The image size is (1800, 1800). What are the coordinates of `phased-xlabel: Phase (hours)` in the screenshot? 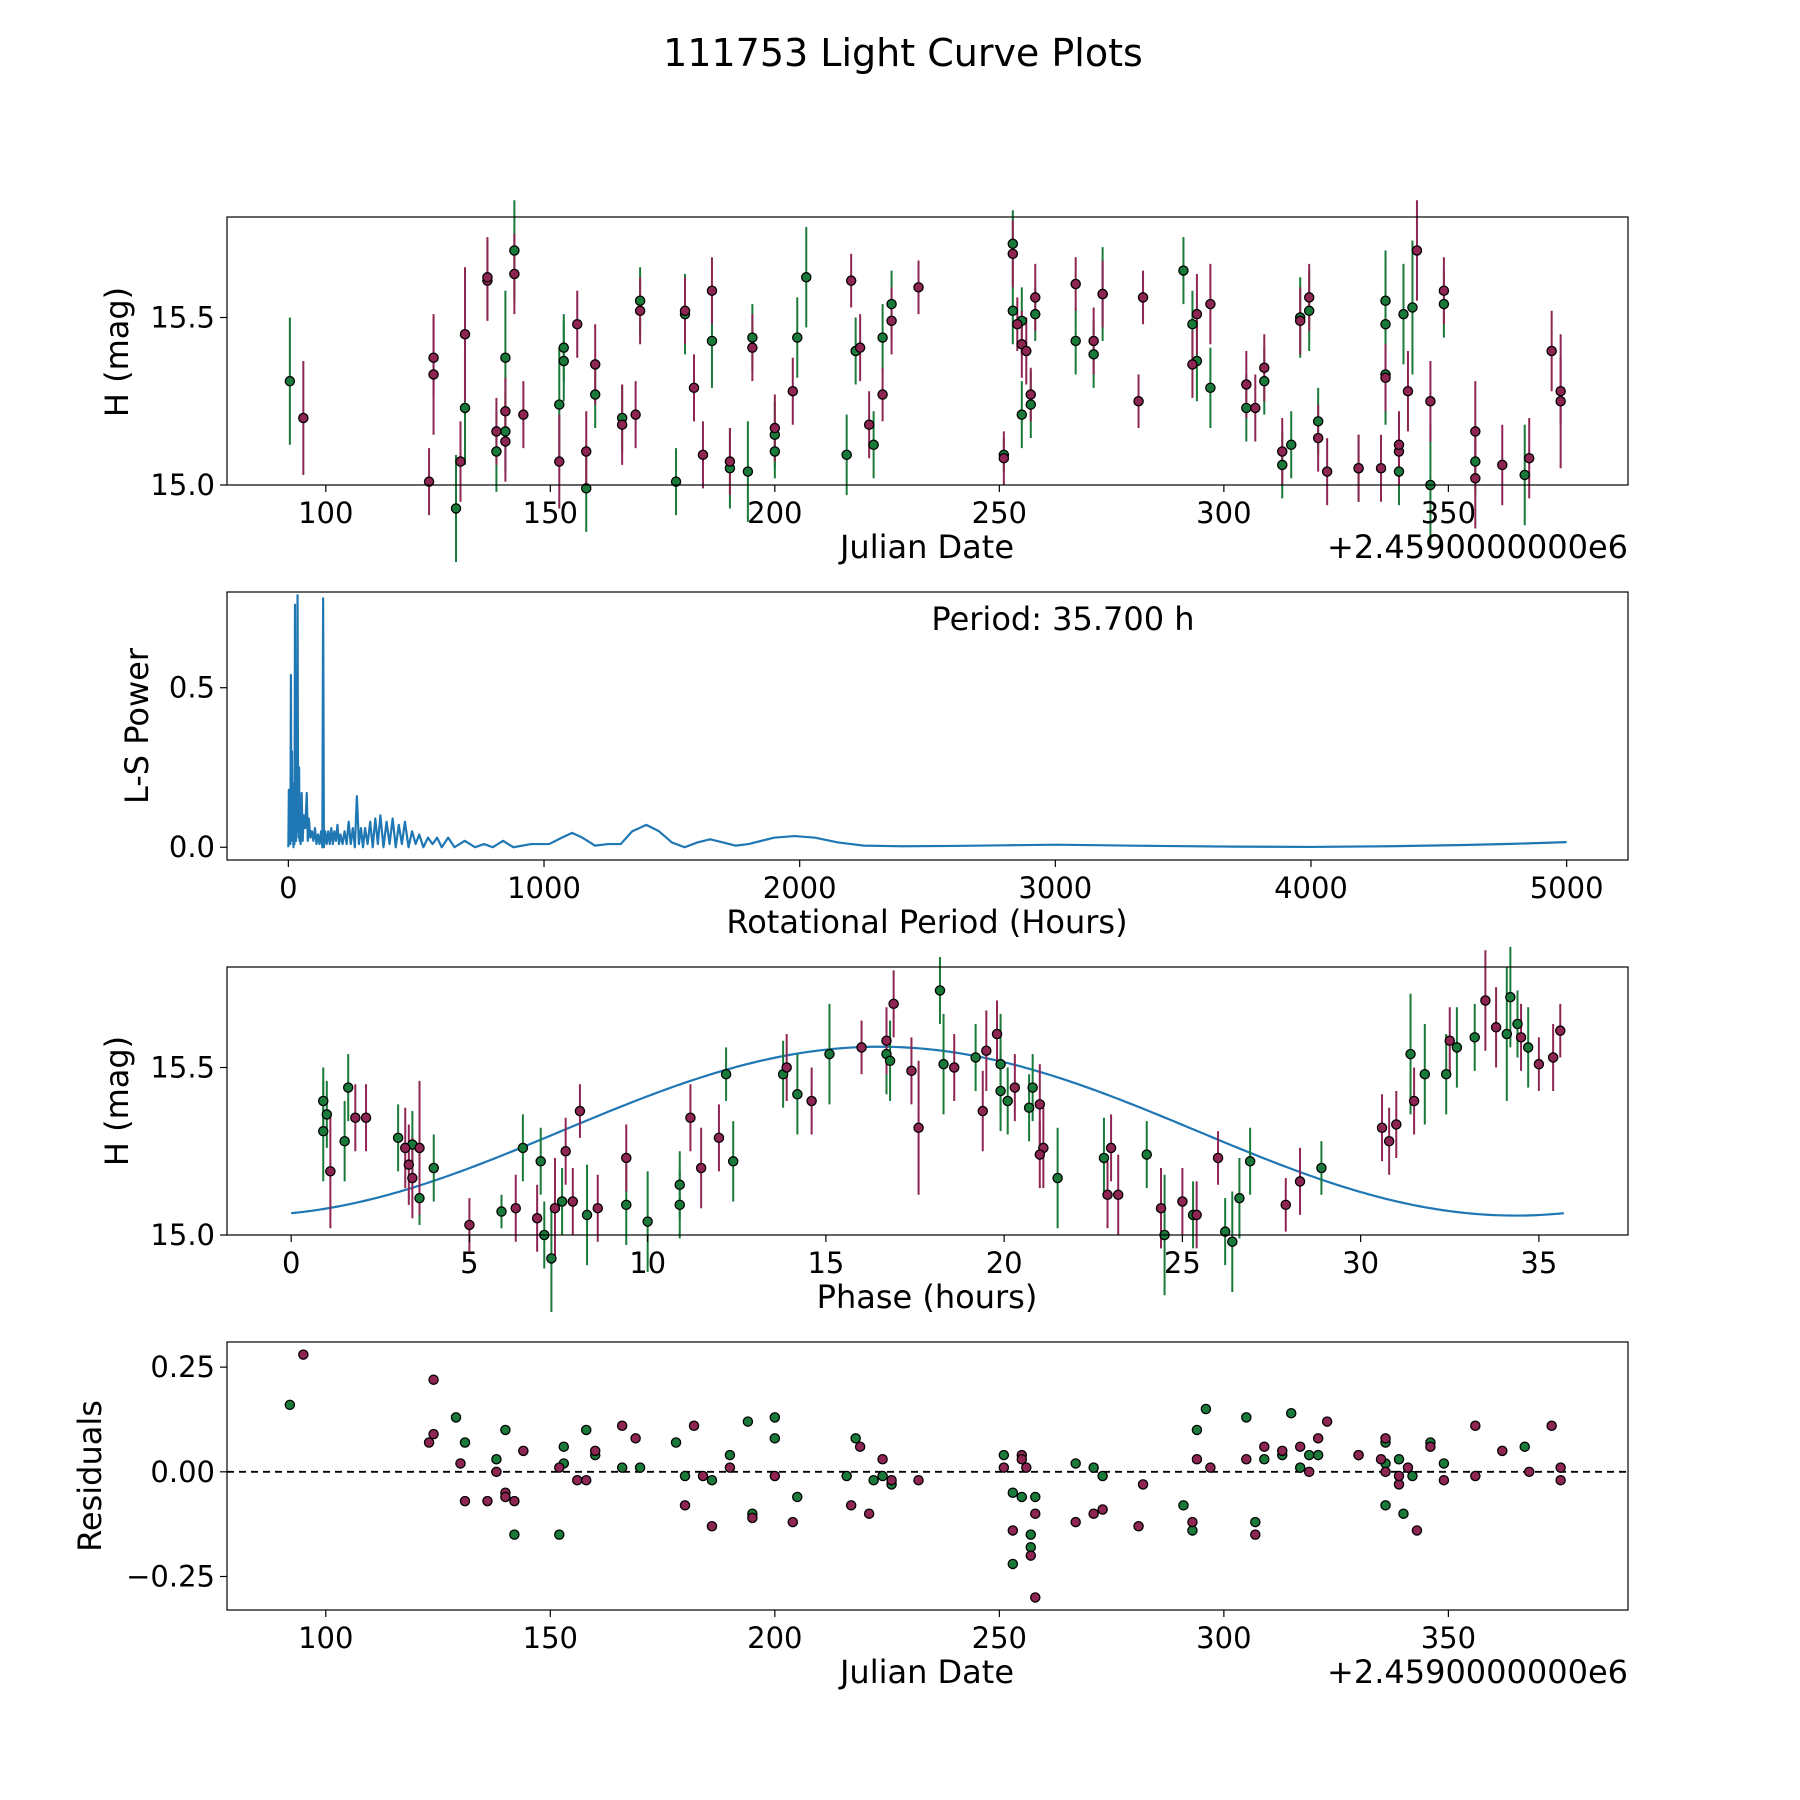 It's located at (927, 1297).